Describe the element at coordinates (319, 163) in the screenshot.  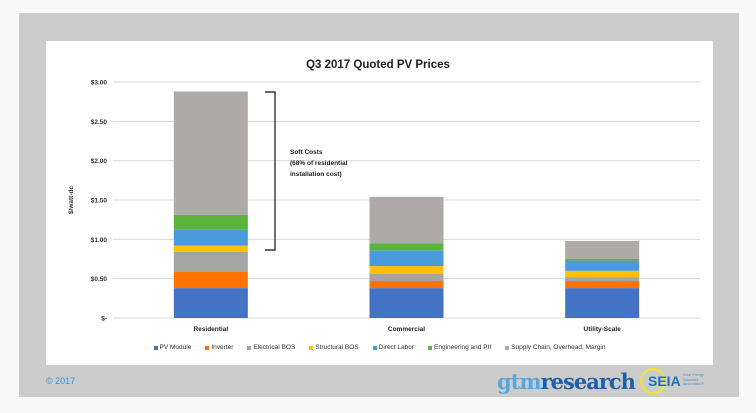
I see `annotation-line: (68% of residential` at that location.